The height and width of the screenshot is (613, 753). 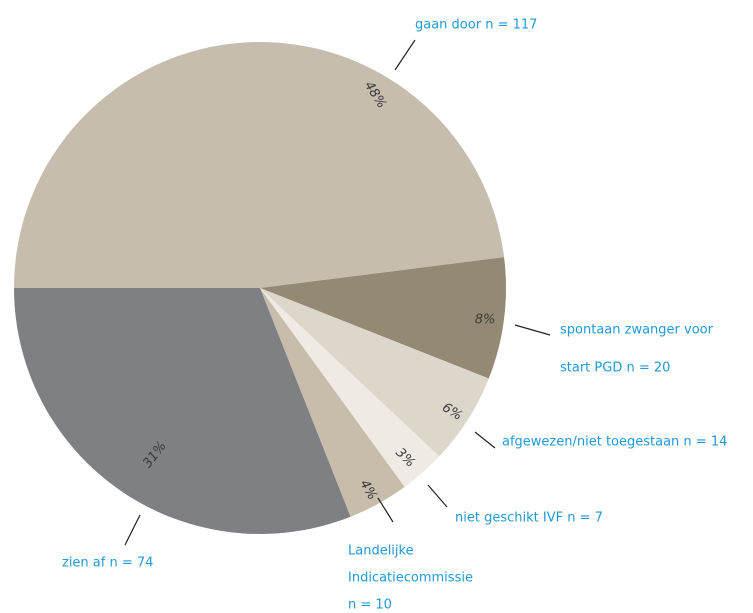 What do you see at coordinates (107, 563) in the screenshot?
I see `slice-label: zien af n = 74` at bounding box center [107, 563].